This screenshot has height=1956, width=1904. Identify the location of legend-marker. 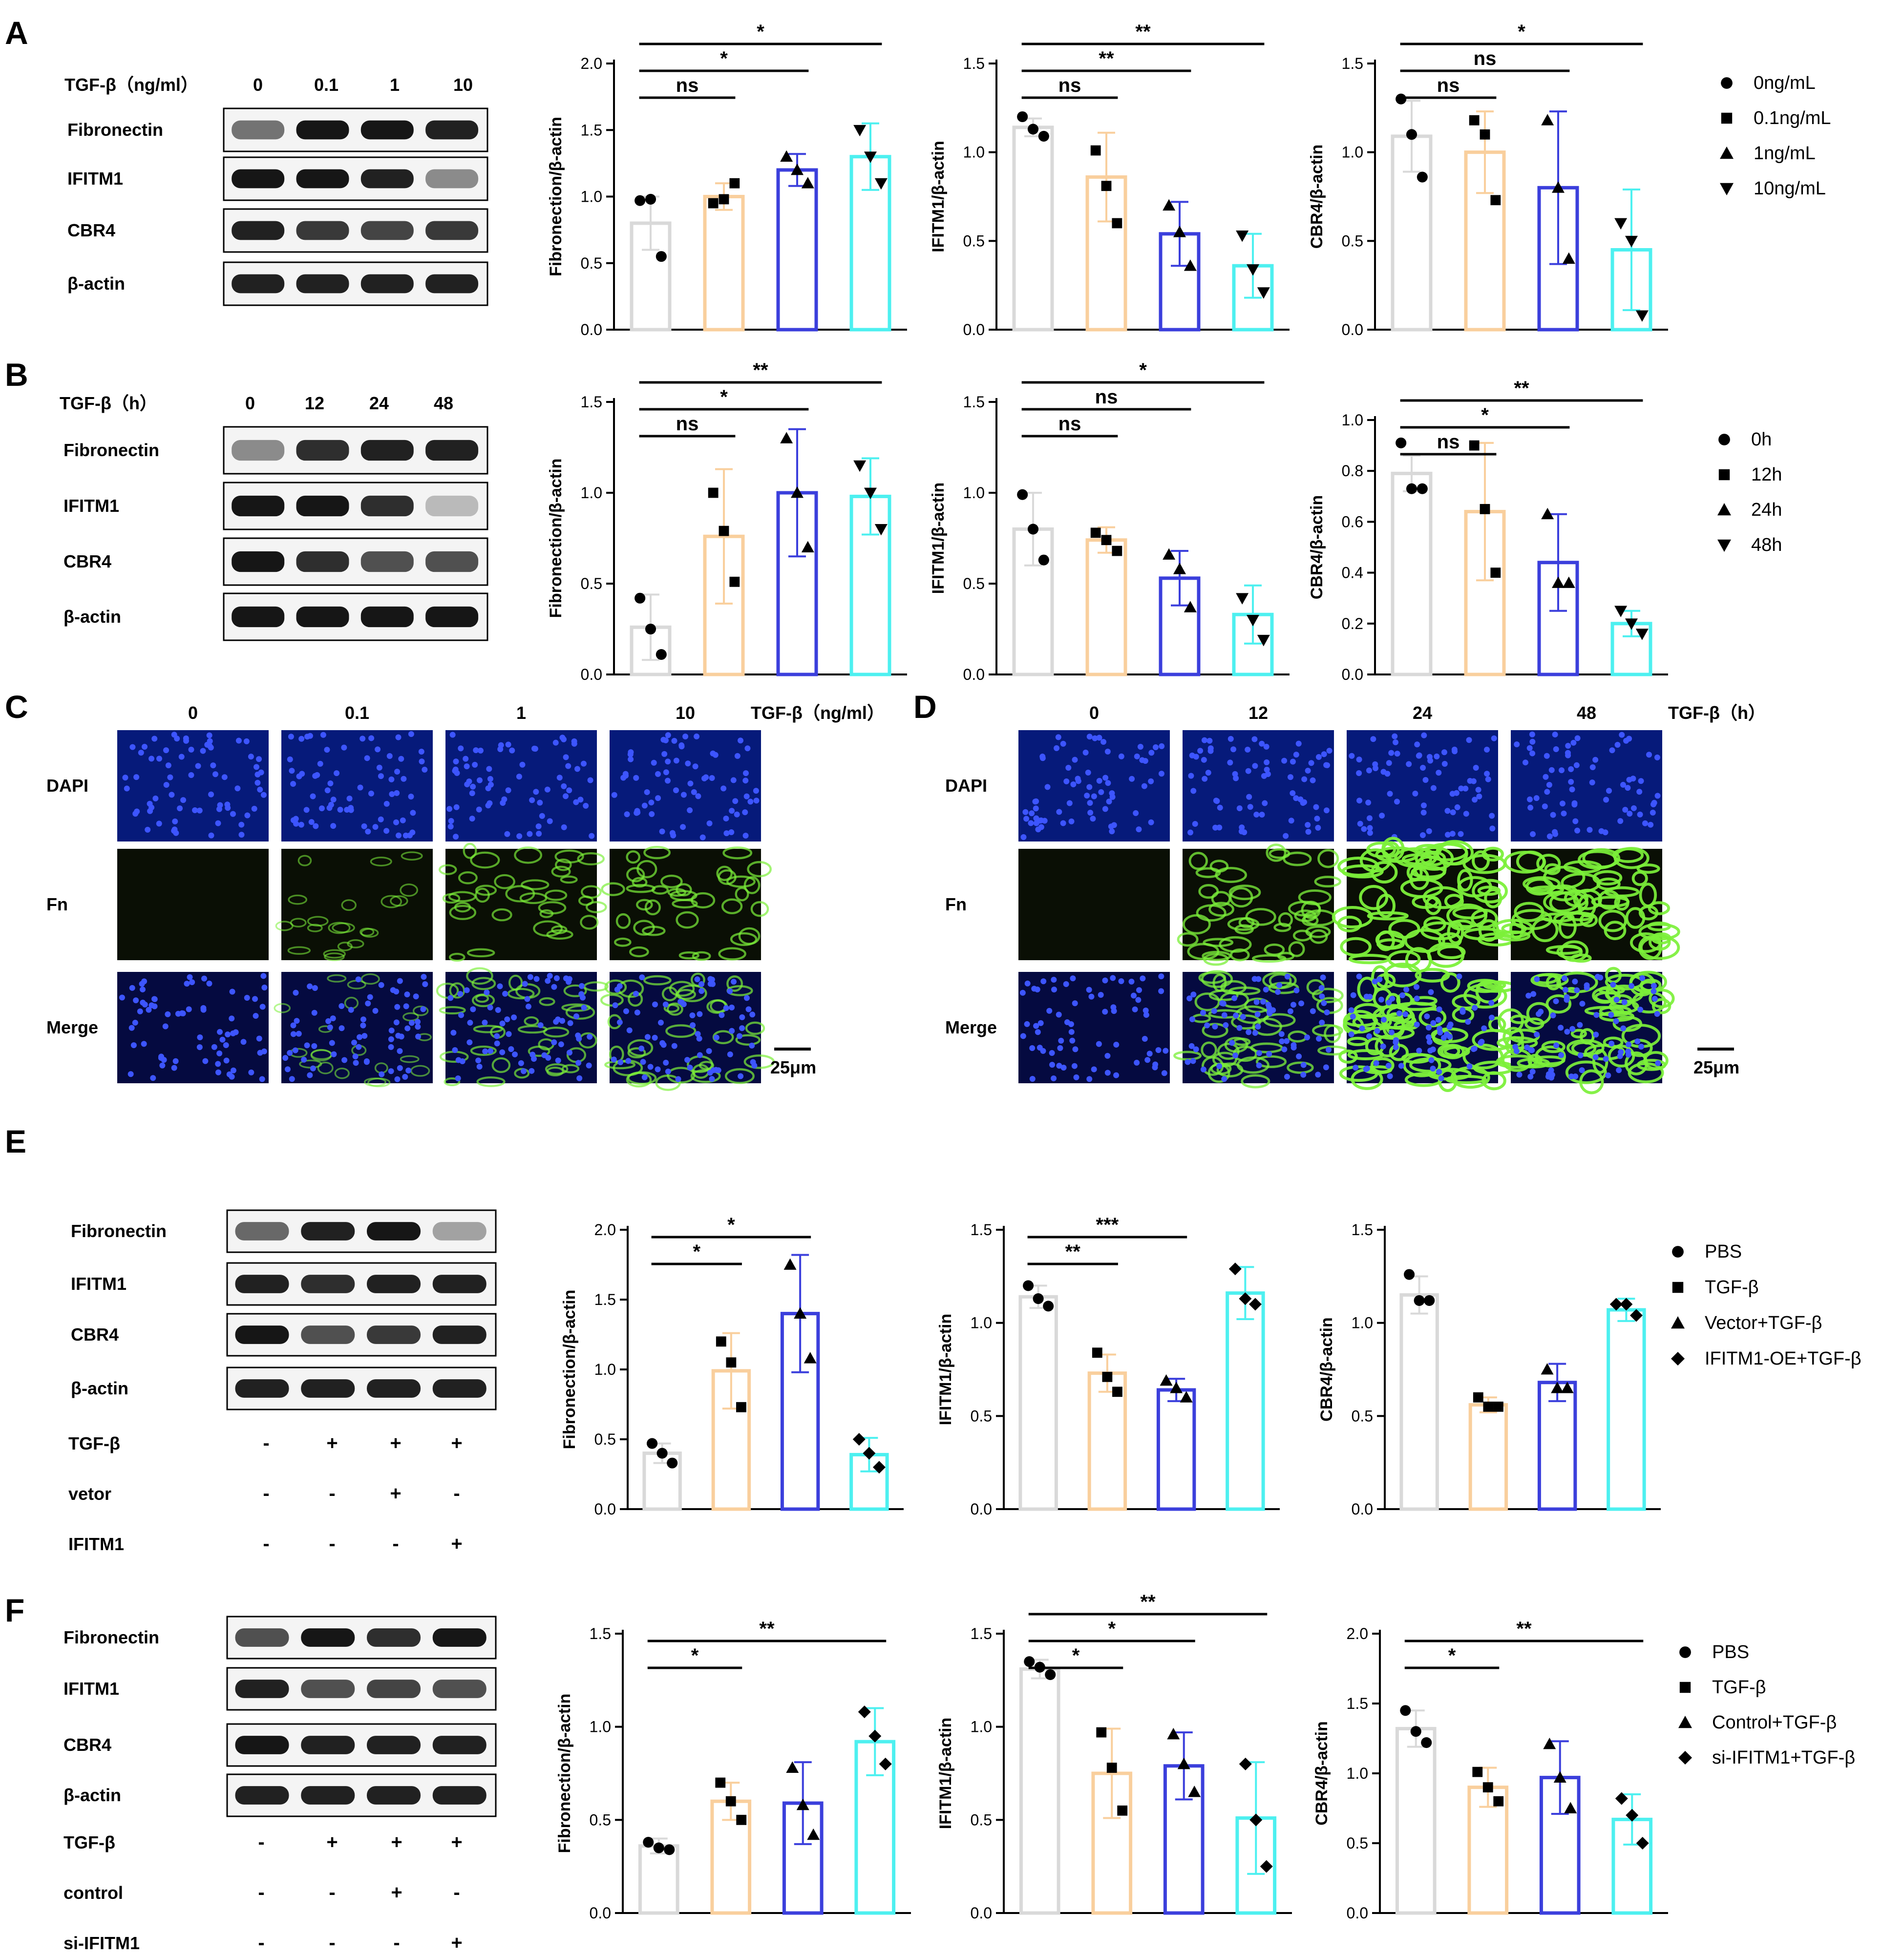
(1685, 1652).